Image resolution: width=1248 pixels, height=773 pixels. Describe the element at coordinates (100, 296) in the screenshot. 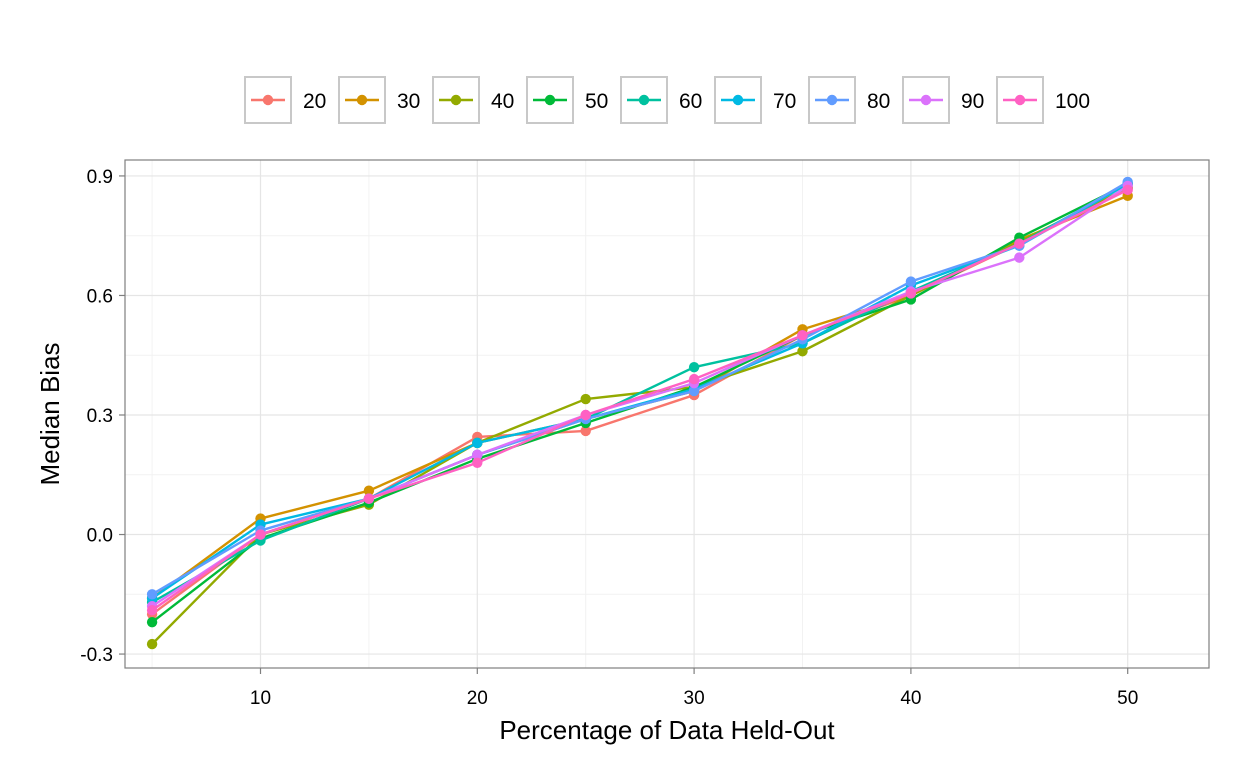

I see `y-tick-label: 0.6` at that location.